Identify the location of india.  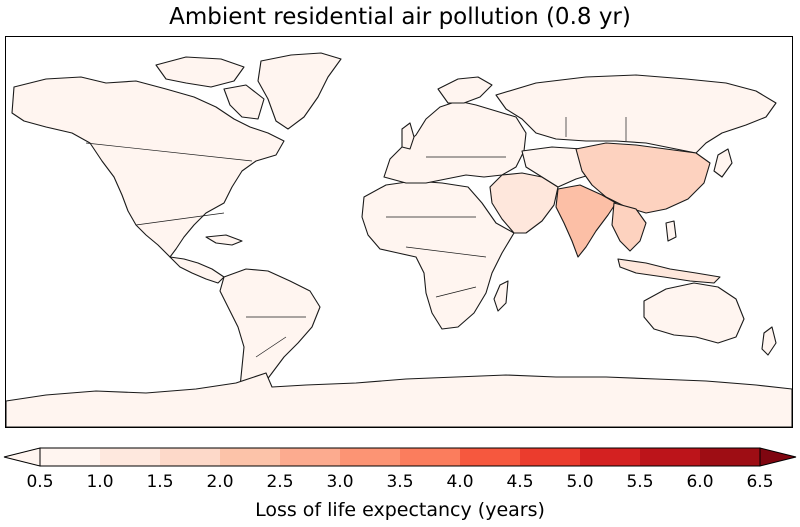
(586, 221).